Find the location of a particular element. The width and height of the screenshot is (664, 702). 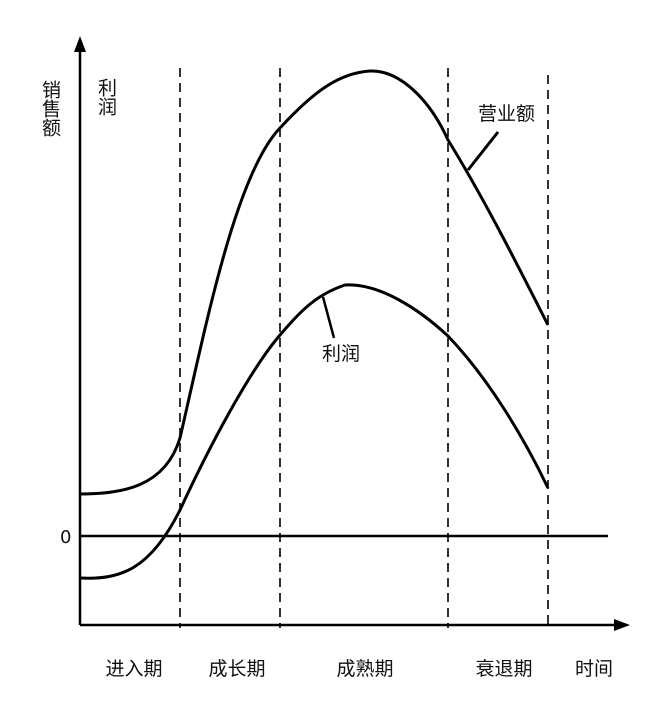

revenue-series-label: 营业额 is located at coordinates (506, 114).